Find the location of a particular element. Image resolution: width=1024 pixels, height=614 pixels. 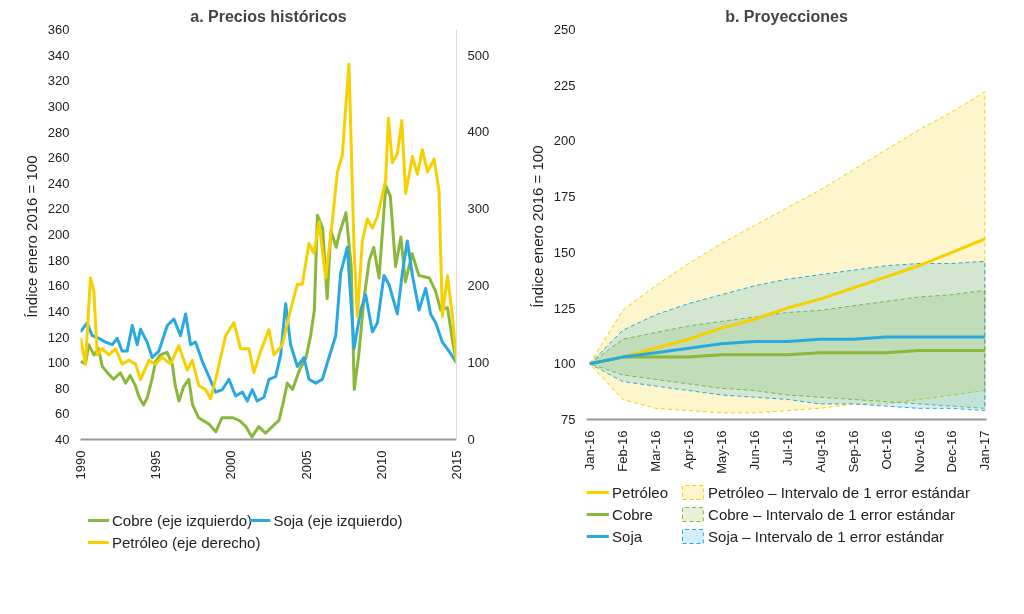

y2-tick-label: 0 is located at coordinates (471, 439).